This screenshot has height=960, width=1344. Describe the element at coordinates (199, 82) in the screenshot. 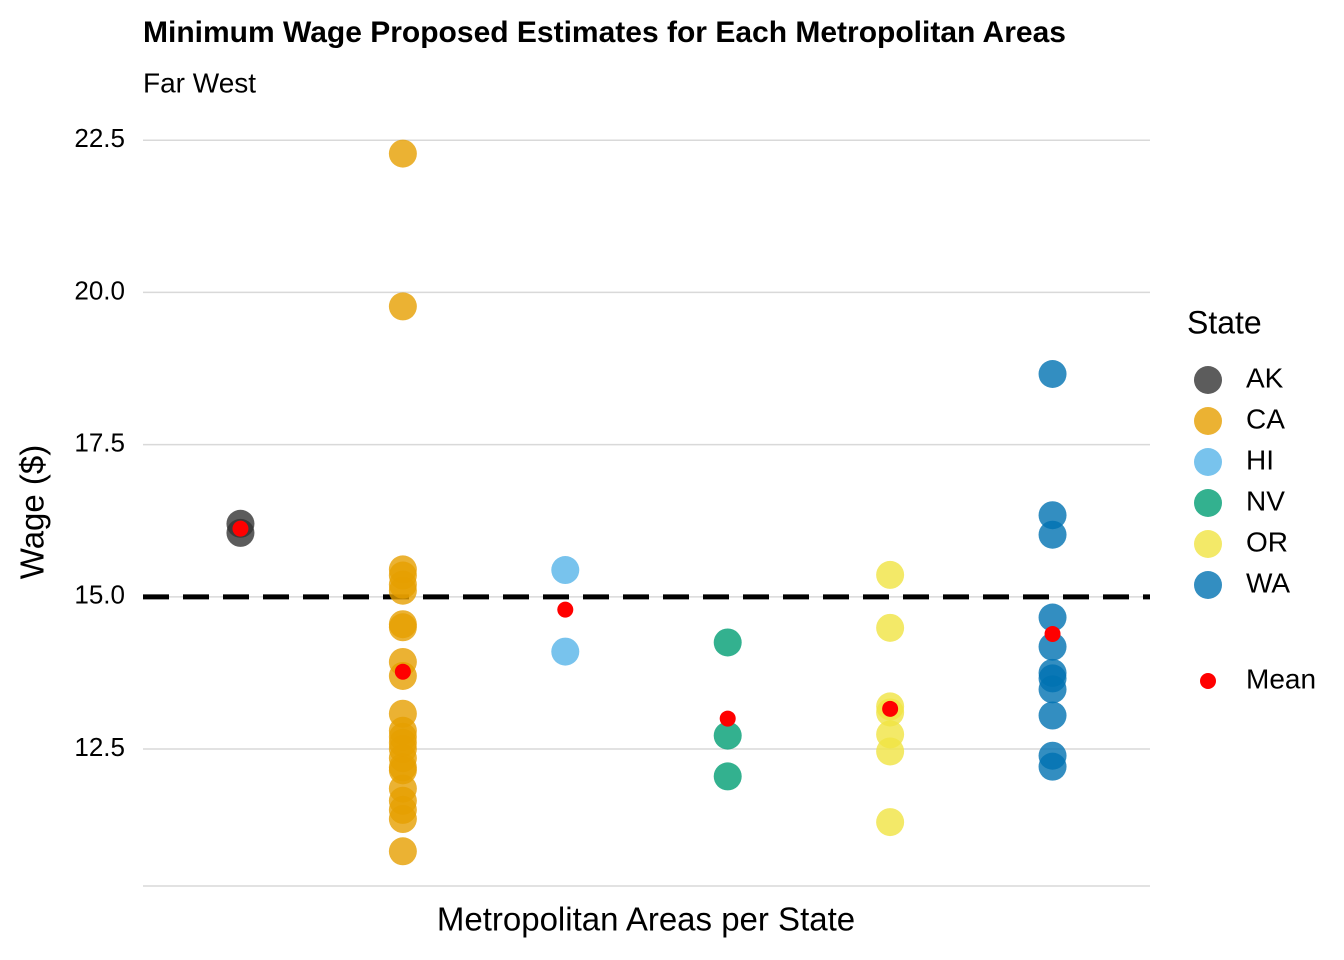

I see `chart-subtitle: Far West` at that location.